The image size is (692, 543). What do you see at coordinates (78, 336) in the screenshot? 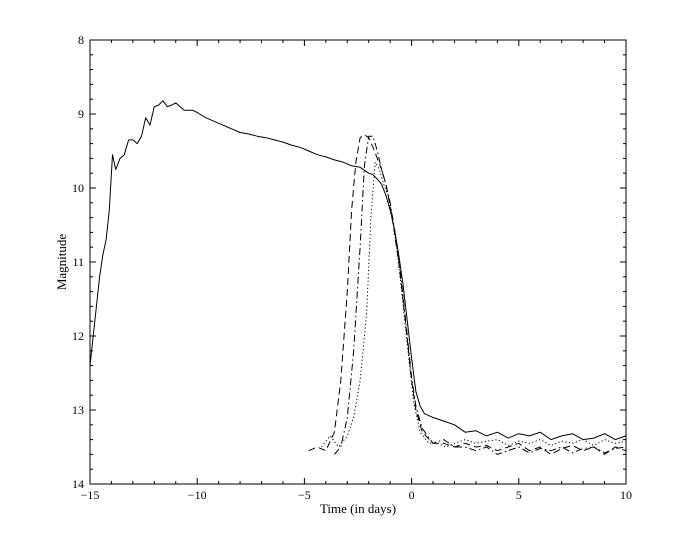
I see `y-tick-label: 12` at bounding box center [78, 336].